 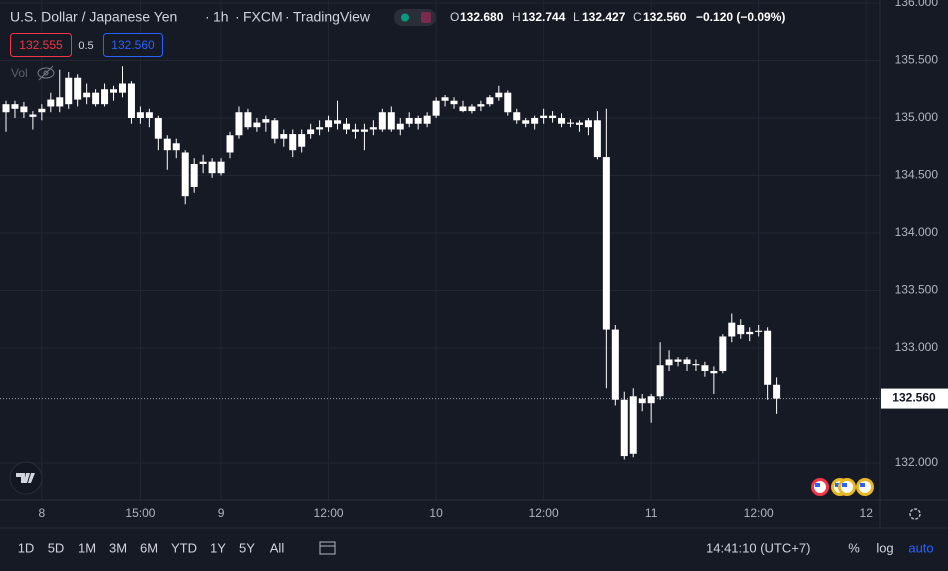 I want to click on sell-price: 132.555, so click(x=41, y=45).